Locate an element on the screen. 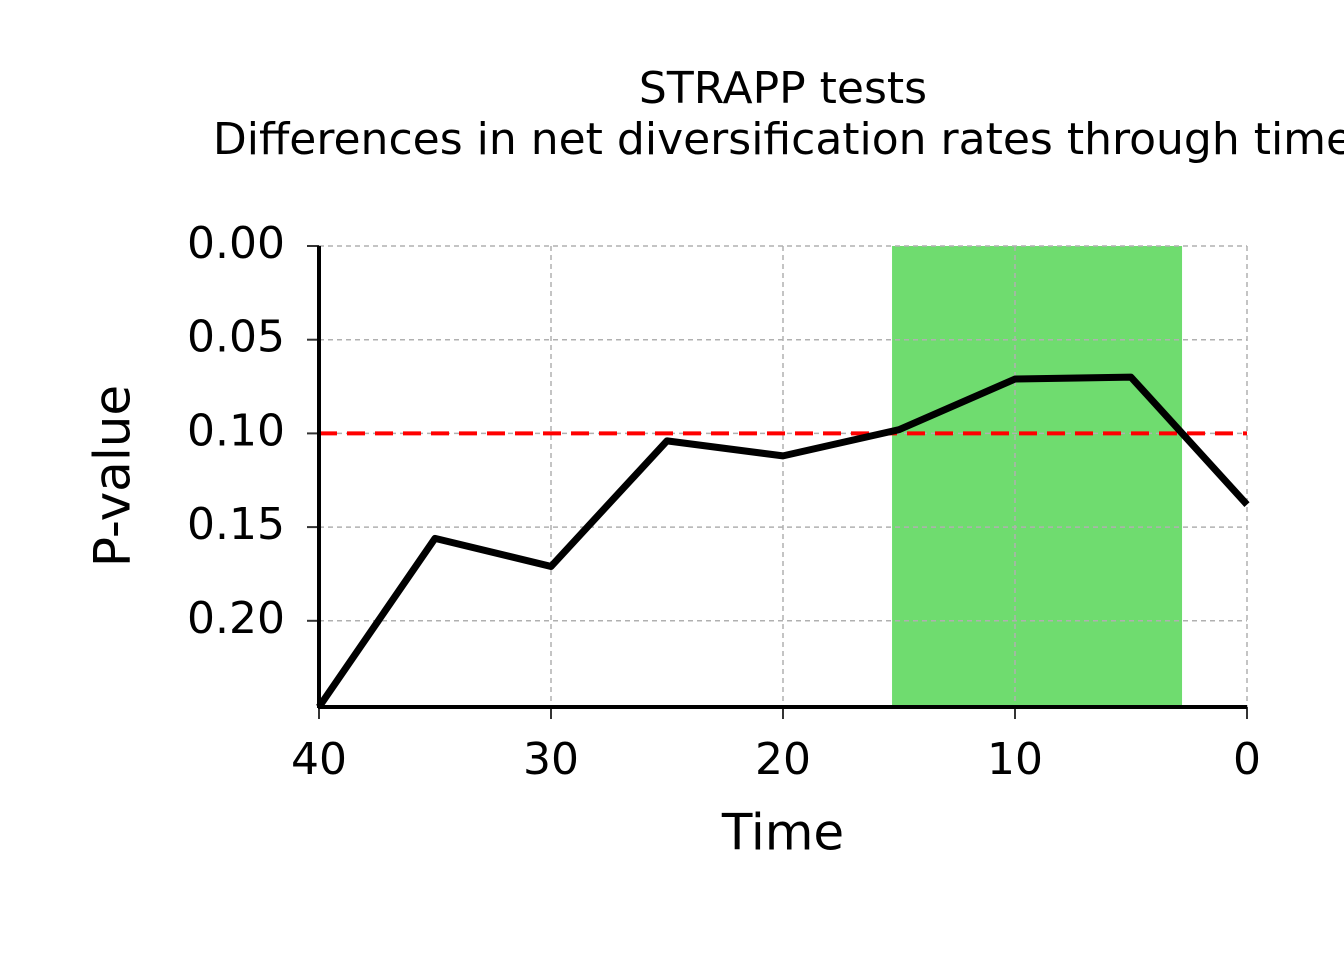 The width and height of the screenshot is (1344, 960). y-tick-label: 0.05 is located at coordinates (236, 337).